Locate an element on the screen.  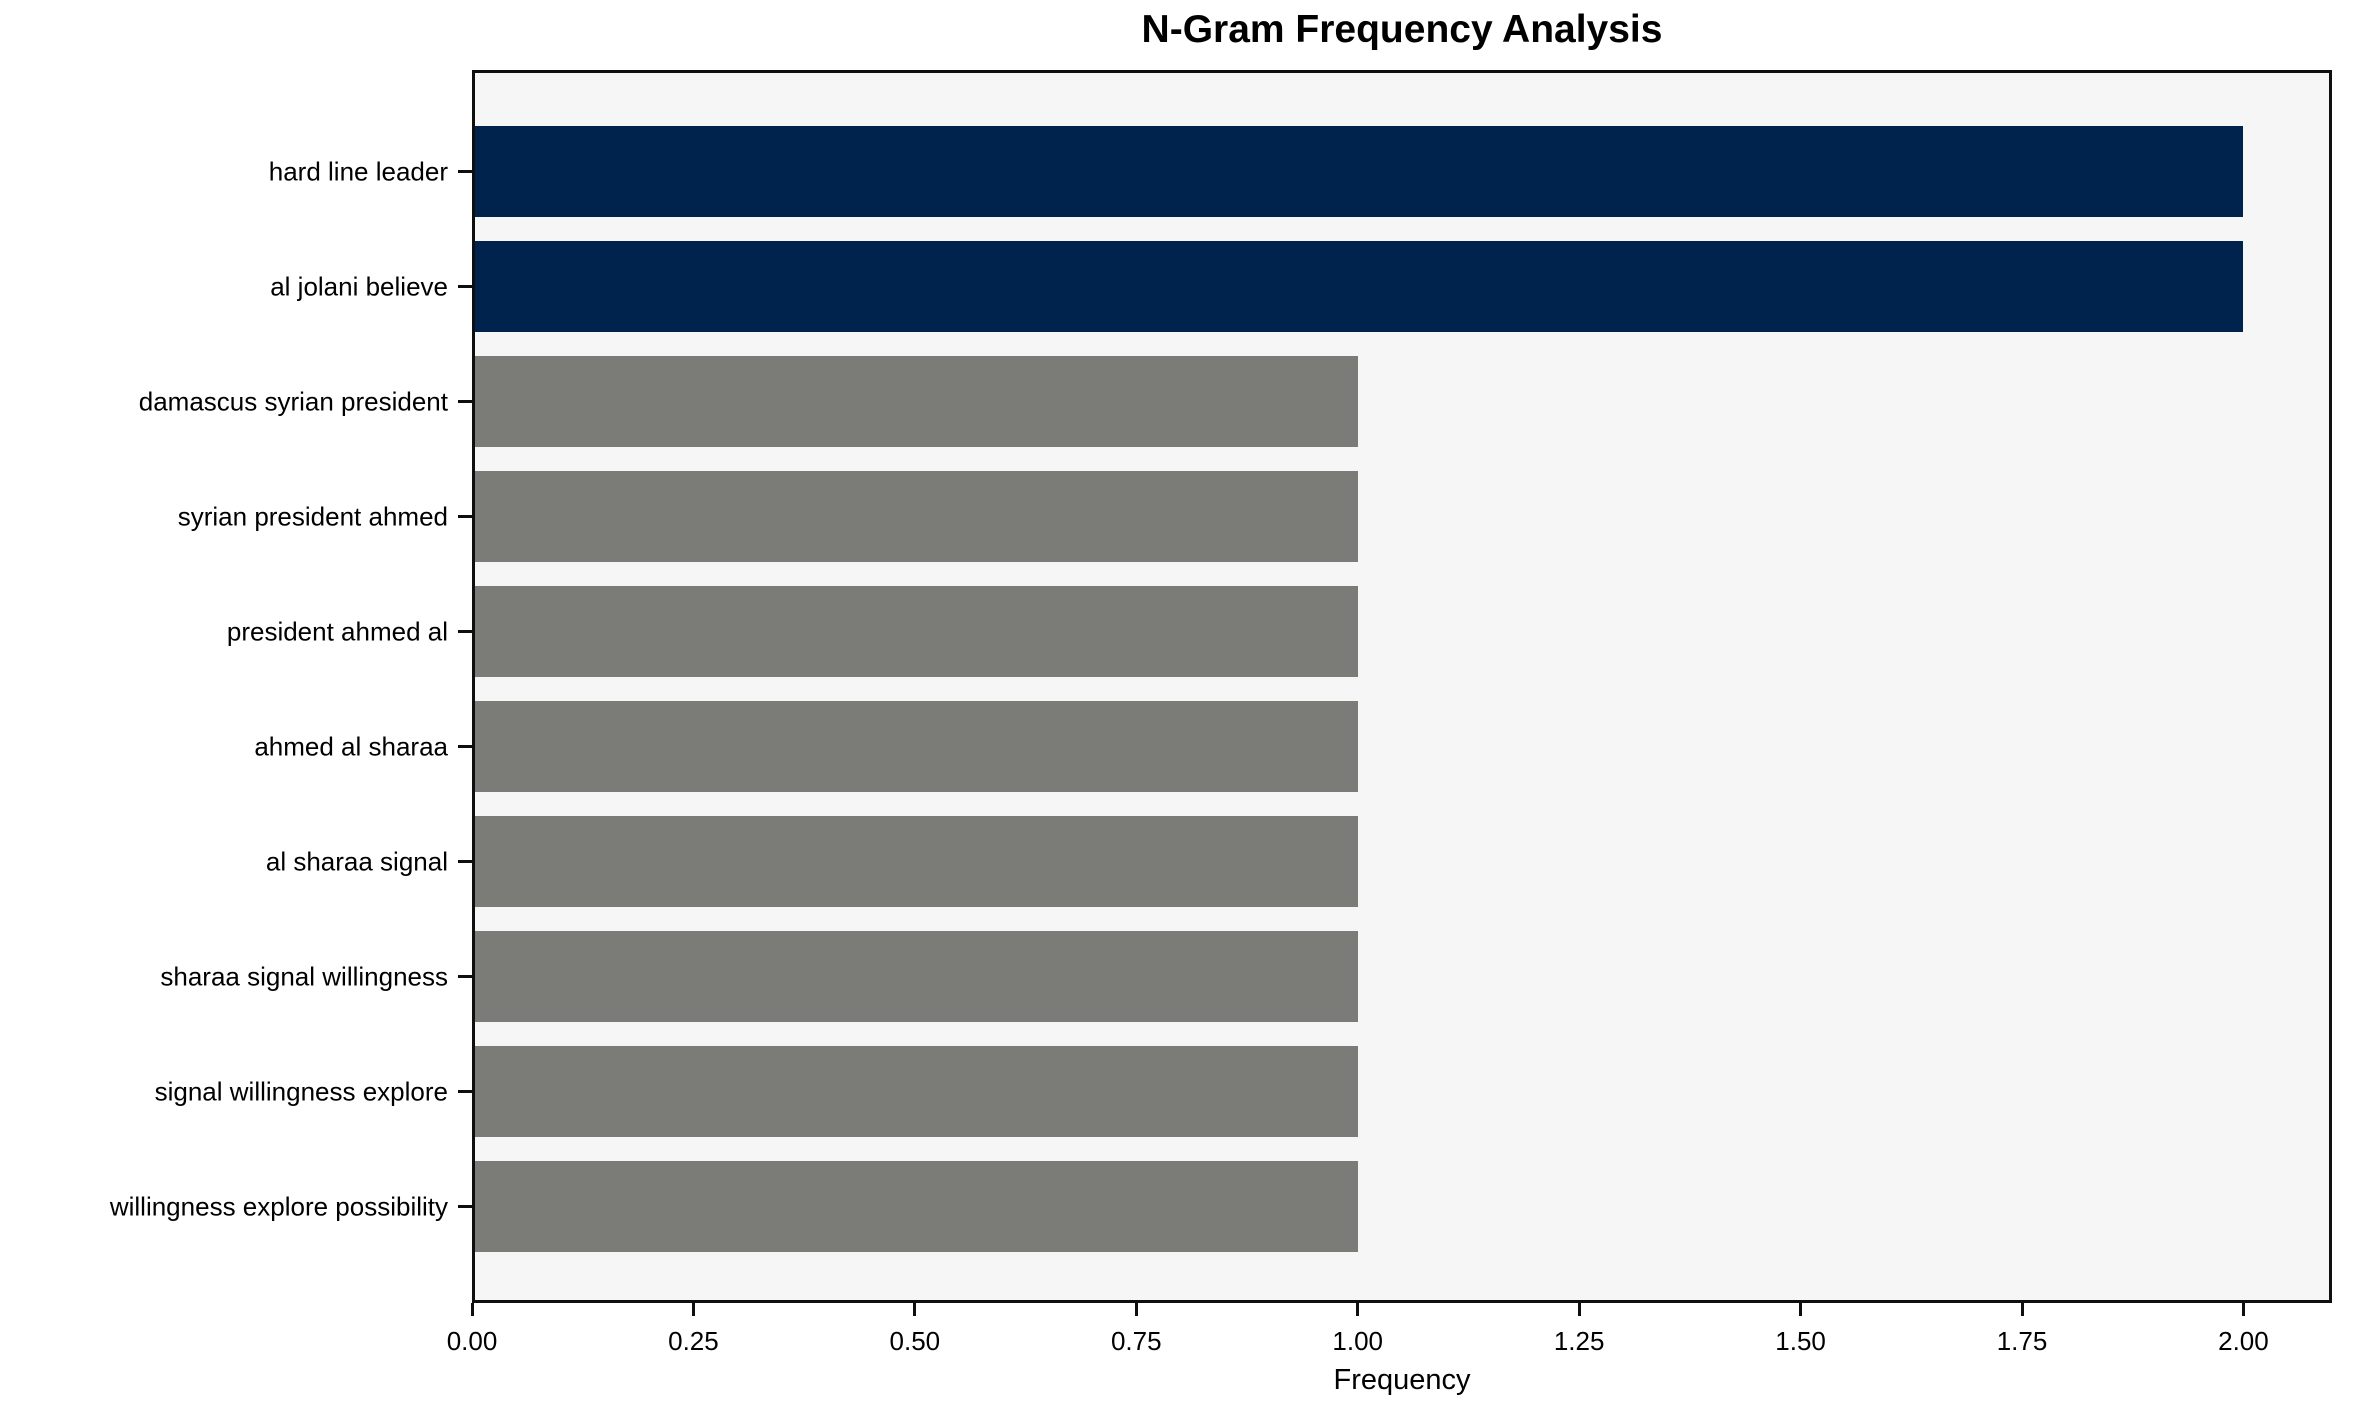
x-axis-label: Frequency is located at coordinates (1402, 1380).